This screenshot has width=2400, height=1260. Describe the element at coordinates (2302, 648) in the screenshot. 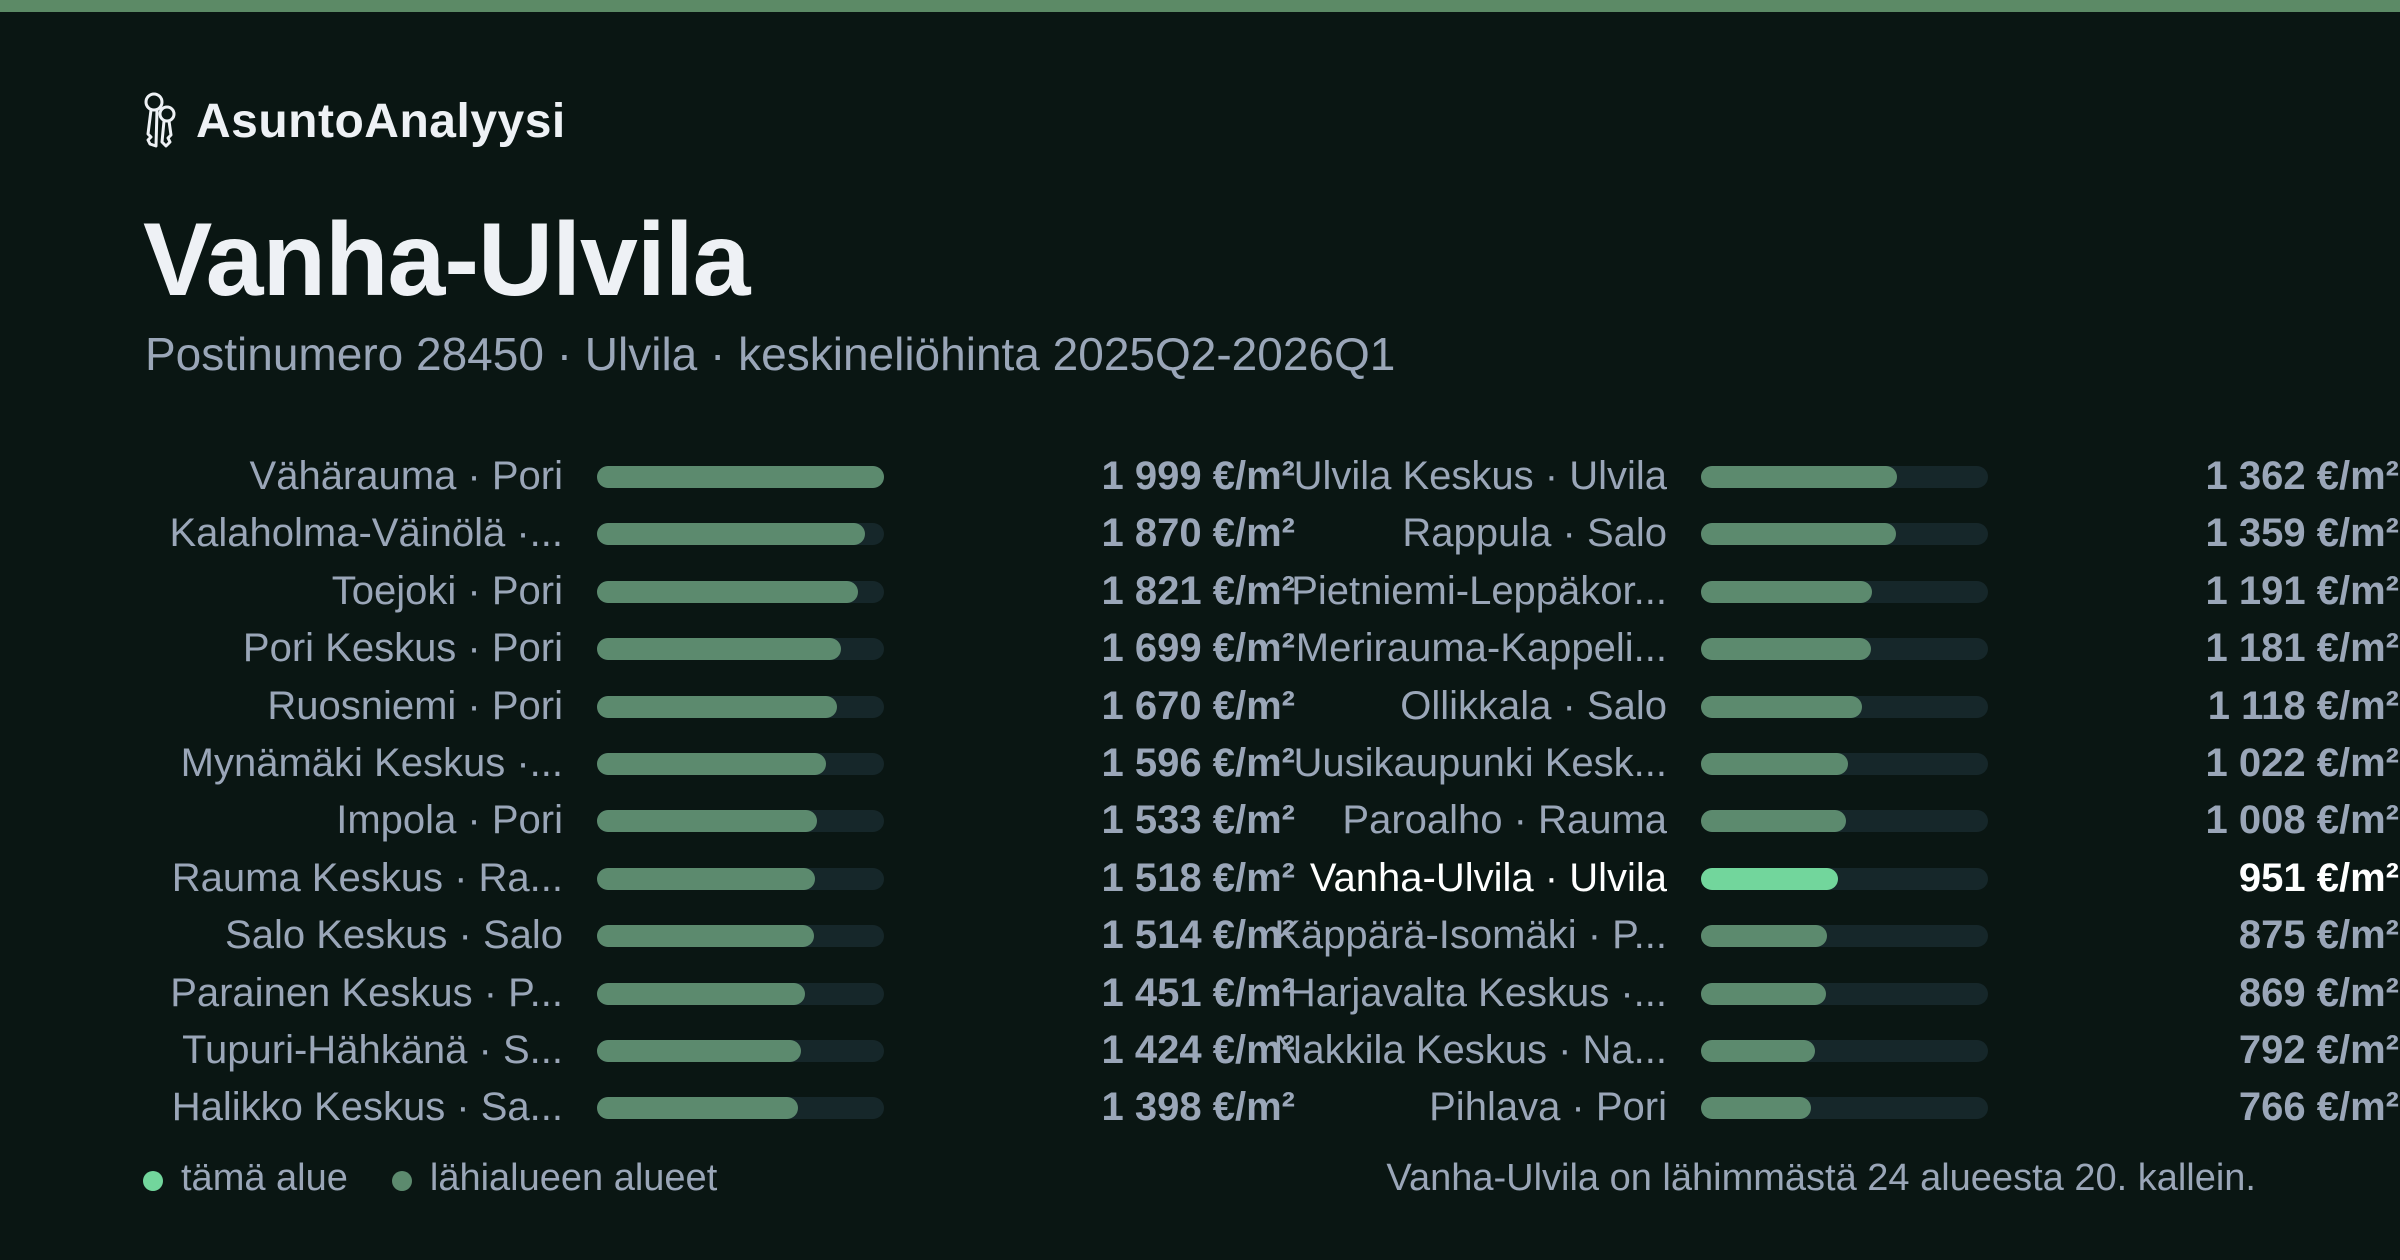

I see `bar-value-label: 1 181 €/m²` at that location.